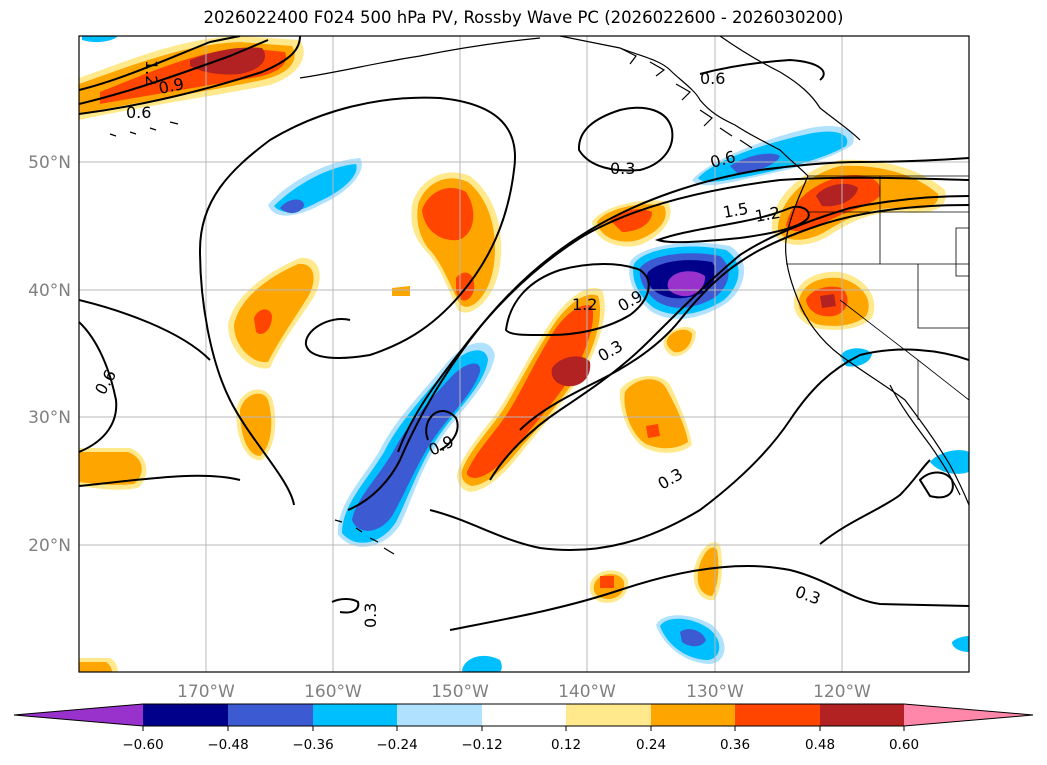  I want to click on lon-label-170w: 170°W, so click(206, 692).